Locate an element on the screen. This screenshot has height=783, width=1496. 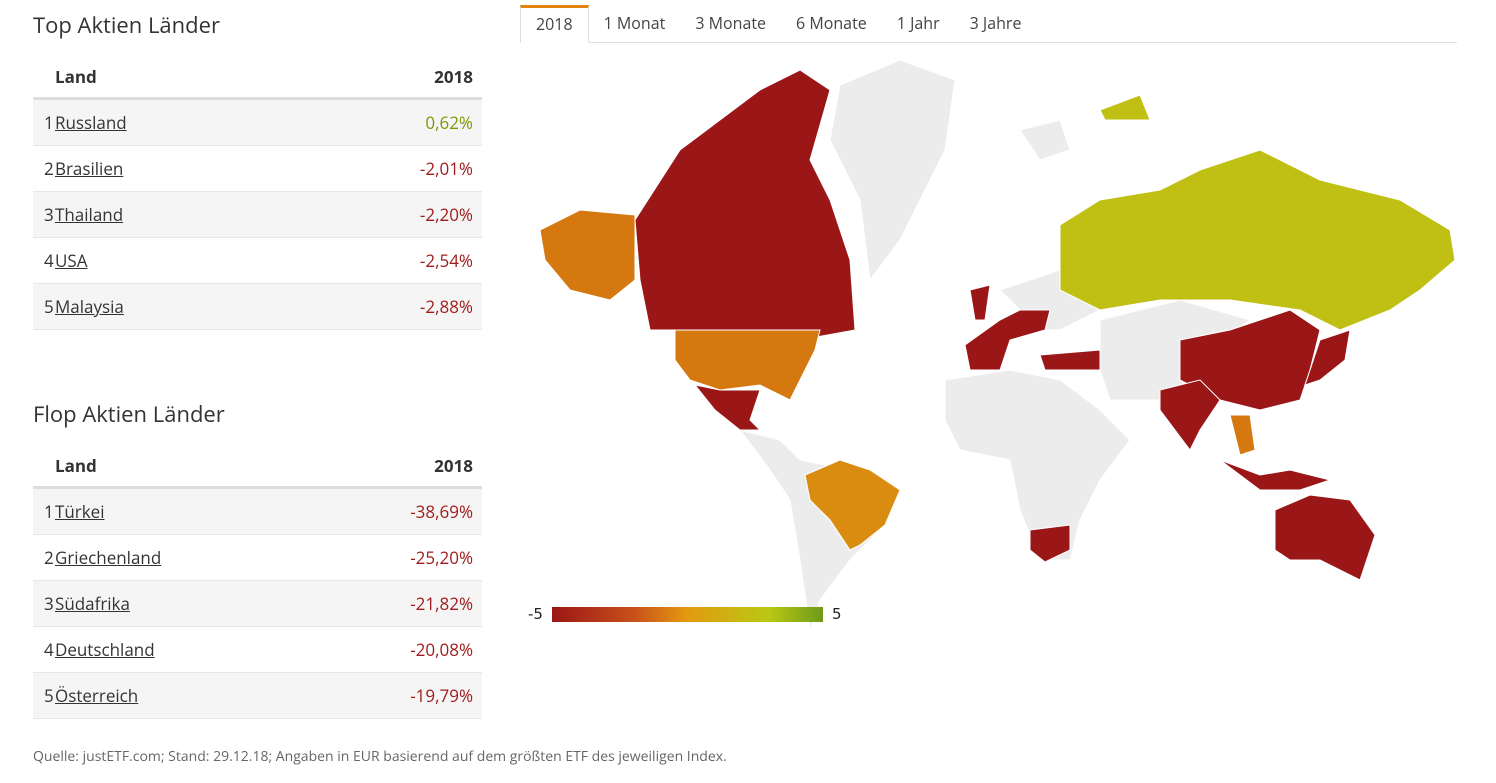
table-row: 3 Thailand -2,20% is located at coordinates (257, 214).